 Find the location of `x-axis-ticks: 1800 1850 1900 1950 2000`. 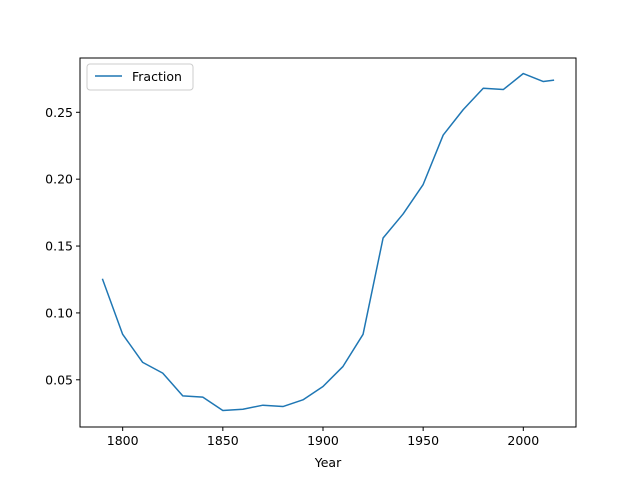

x-axis-ticks: 1800 1850 1900 1950 2000 is located at coordinates (323, 437).